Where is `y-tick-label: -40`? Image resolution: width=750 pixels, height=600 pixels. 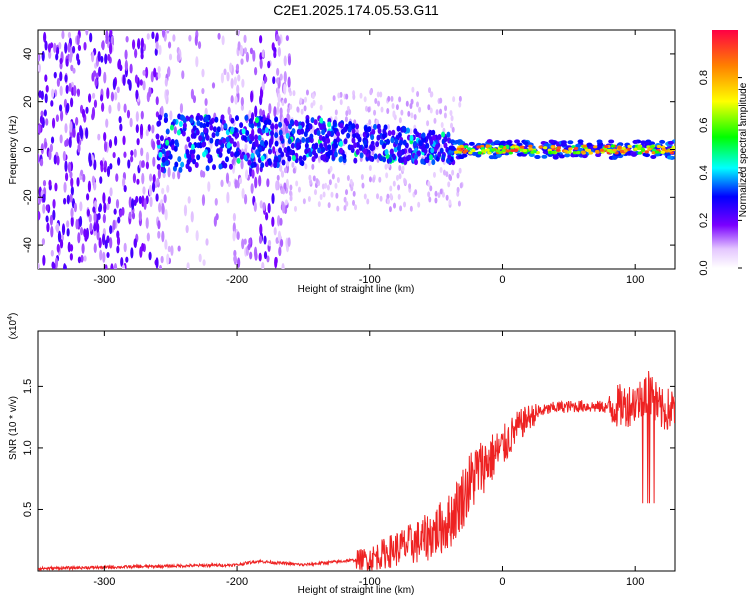
y-tick-label: -40 is located at coordinates (28, 245).